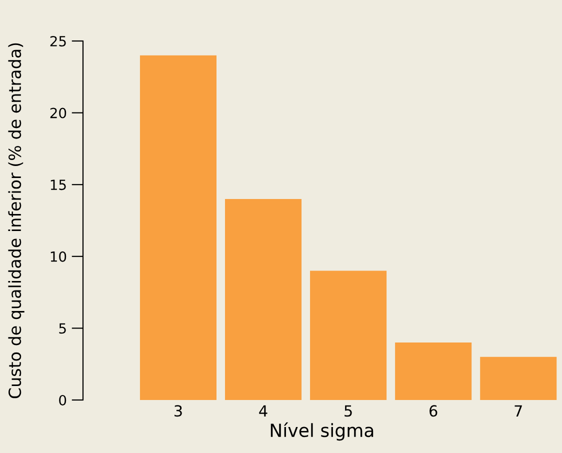 Image resolution: width=562 pixels, height=453 pixels. Describe the element at coordinates (58, 41) in the screenshot. I see `y-tick-label: 25` at that location.